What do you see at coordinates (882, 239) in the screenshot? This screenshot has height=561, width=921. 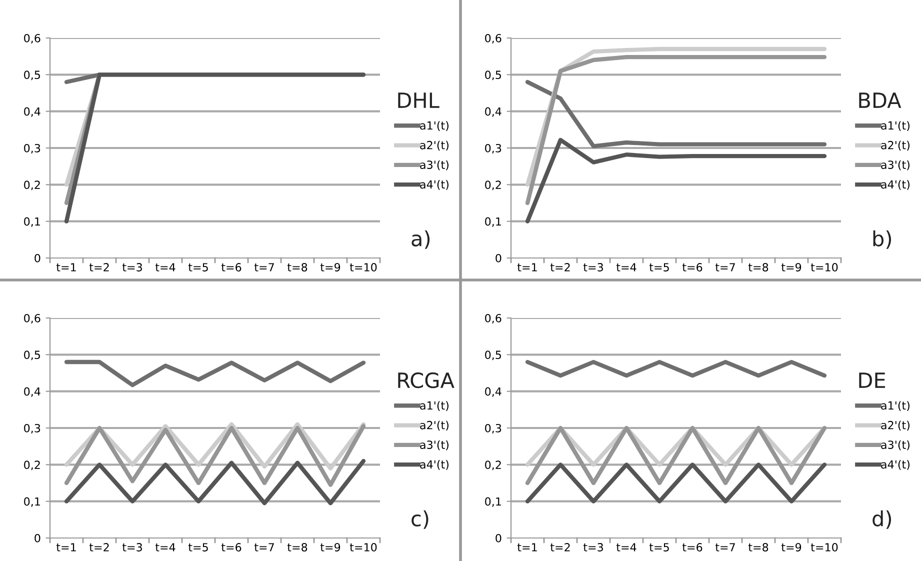 I see `text: b)` at bounding box center [882, 239].